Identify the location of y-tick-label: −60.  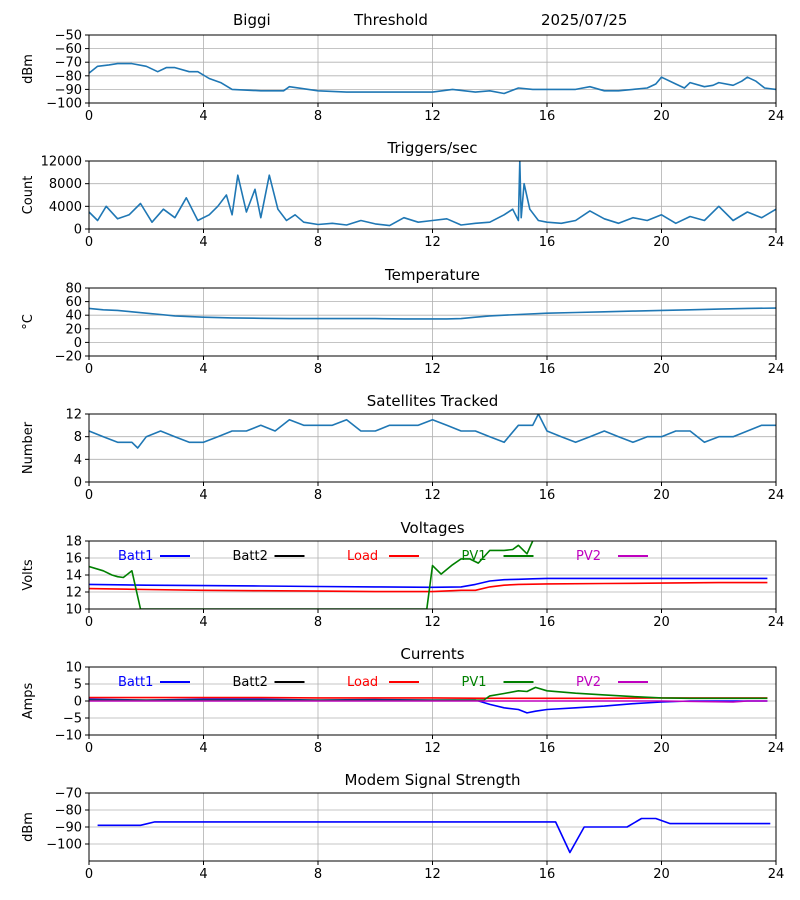
(68, 49).